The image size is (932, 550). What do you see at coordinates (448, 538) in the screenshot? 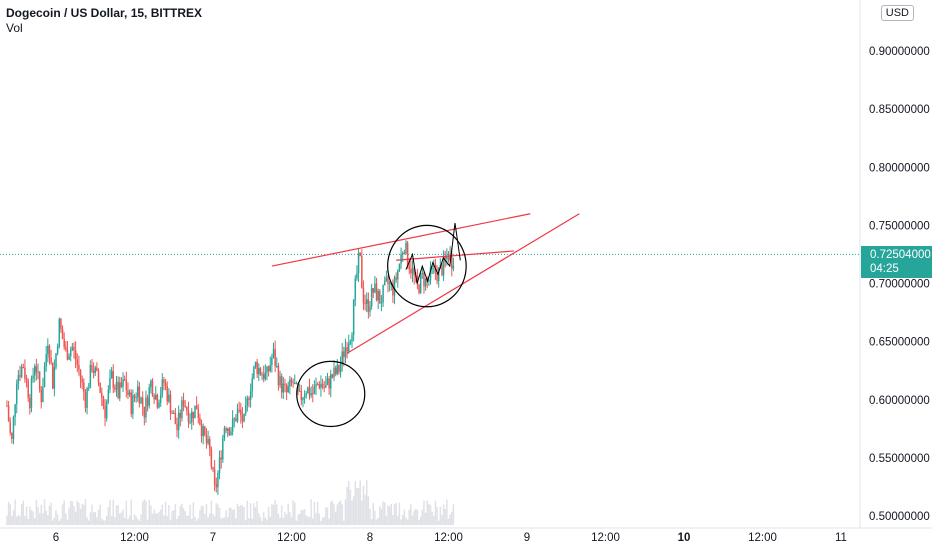
I see `x-tick-label: 12:00` at bounding box center [448, 538].